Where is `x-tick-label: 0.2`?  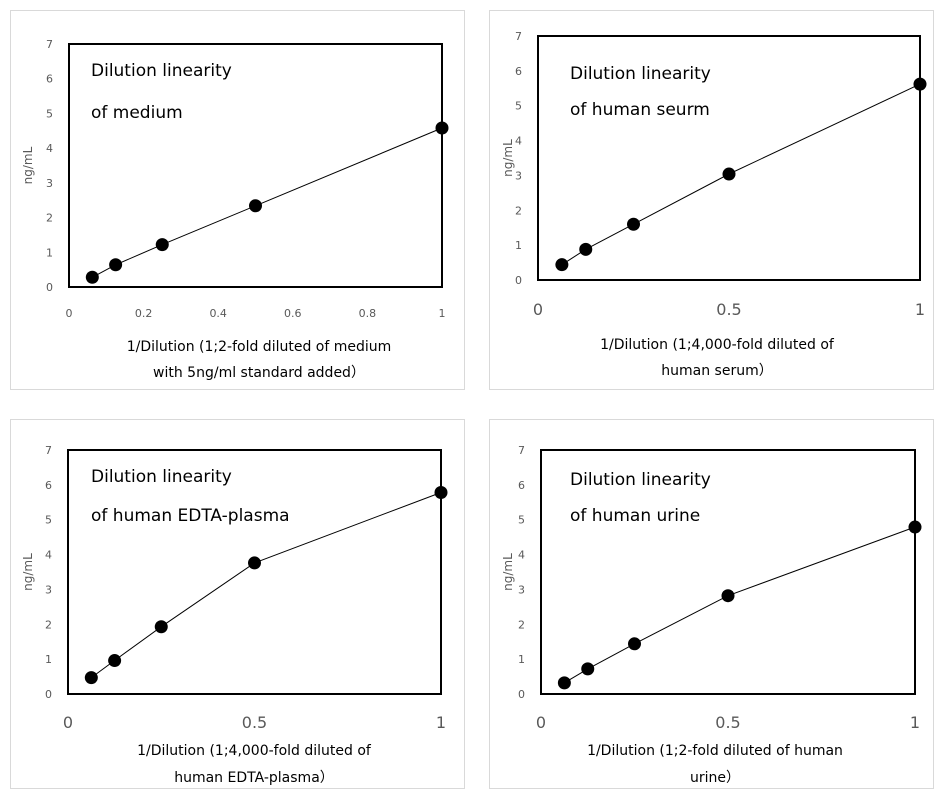
x-tick-label: 0.2 is located at coordinates (144, 313).